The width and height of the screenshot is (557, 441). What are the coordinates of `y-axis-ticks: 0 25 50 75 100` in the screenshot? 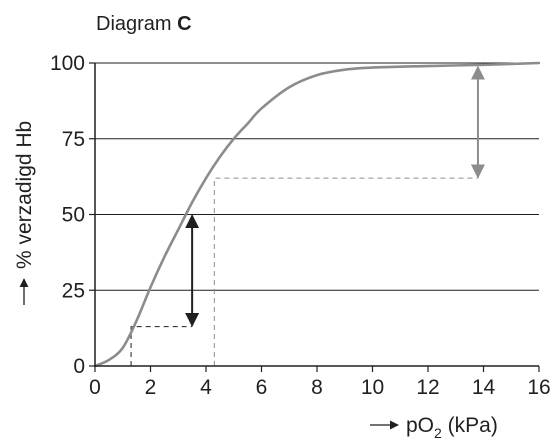 It's located at (72, 215).